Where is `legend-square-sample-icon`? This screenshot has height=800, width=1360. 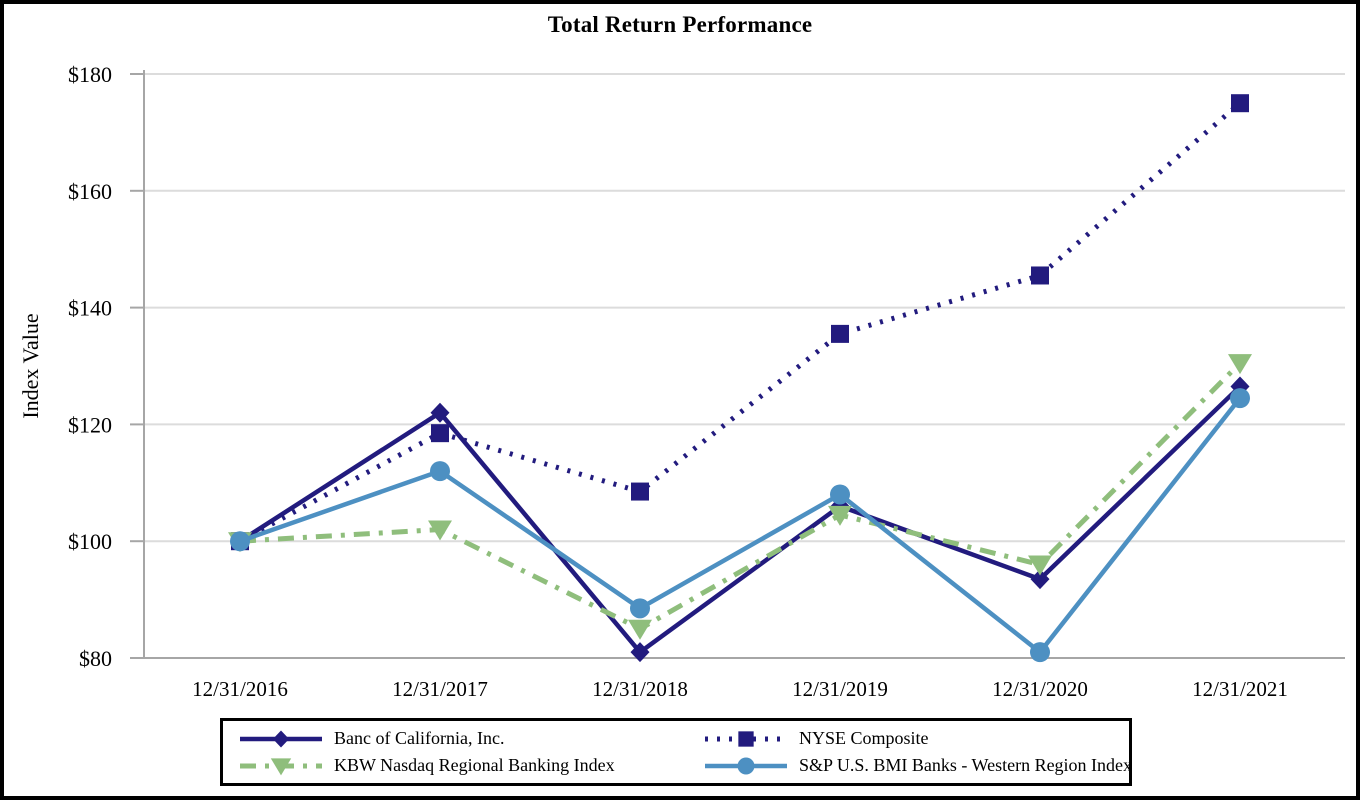
legend-square-sample-icon is located at coordinates (746, 738).